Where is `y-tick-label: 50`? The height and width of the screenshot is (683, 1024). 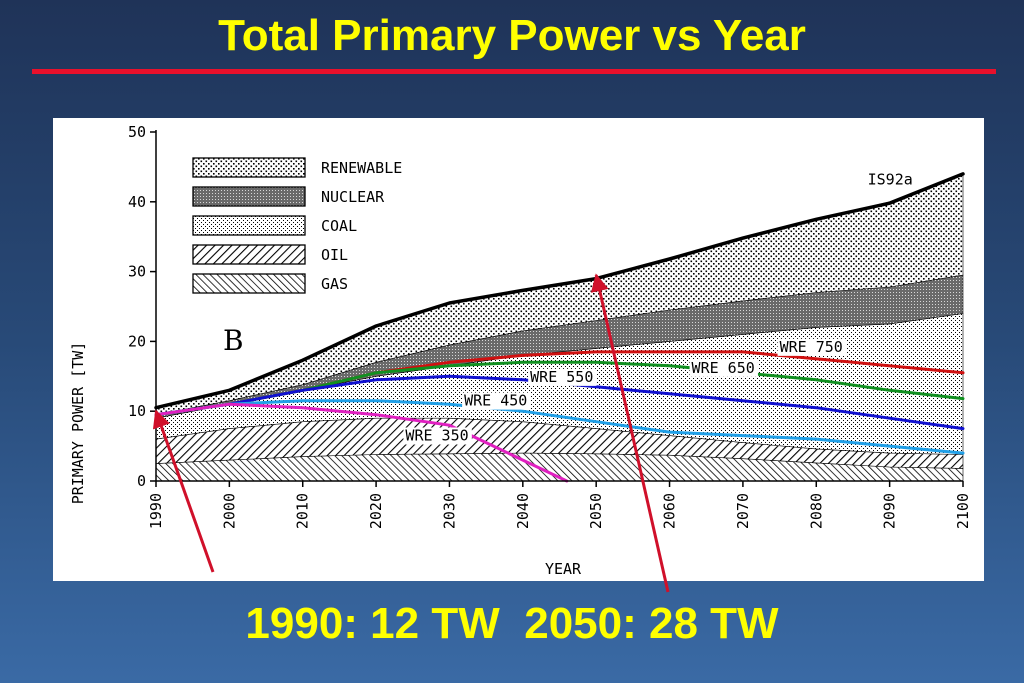
y-tick-label: 50 is located at coordinates (137, 132).